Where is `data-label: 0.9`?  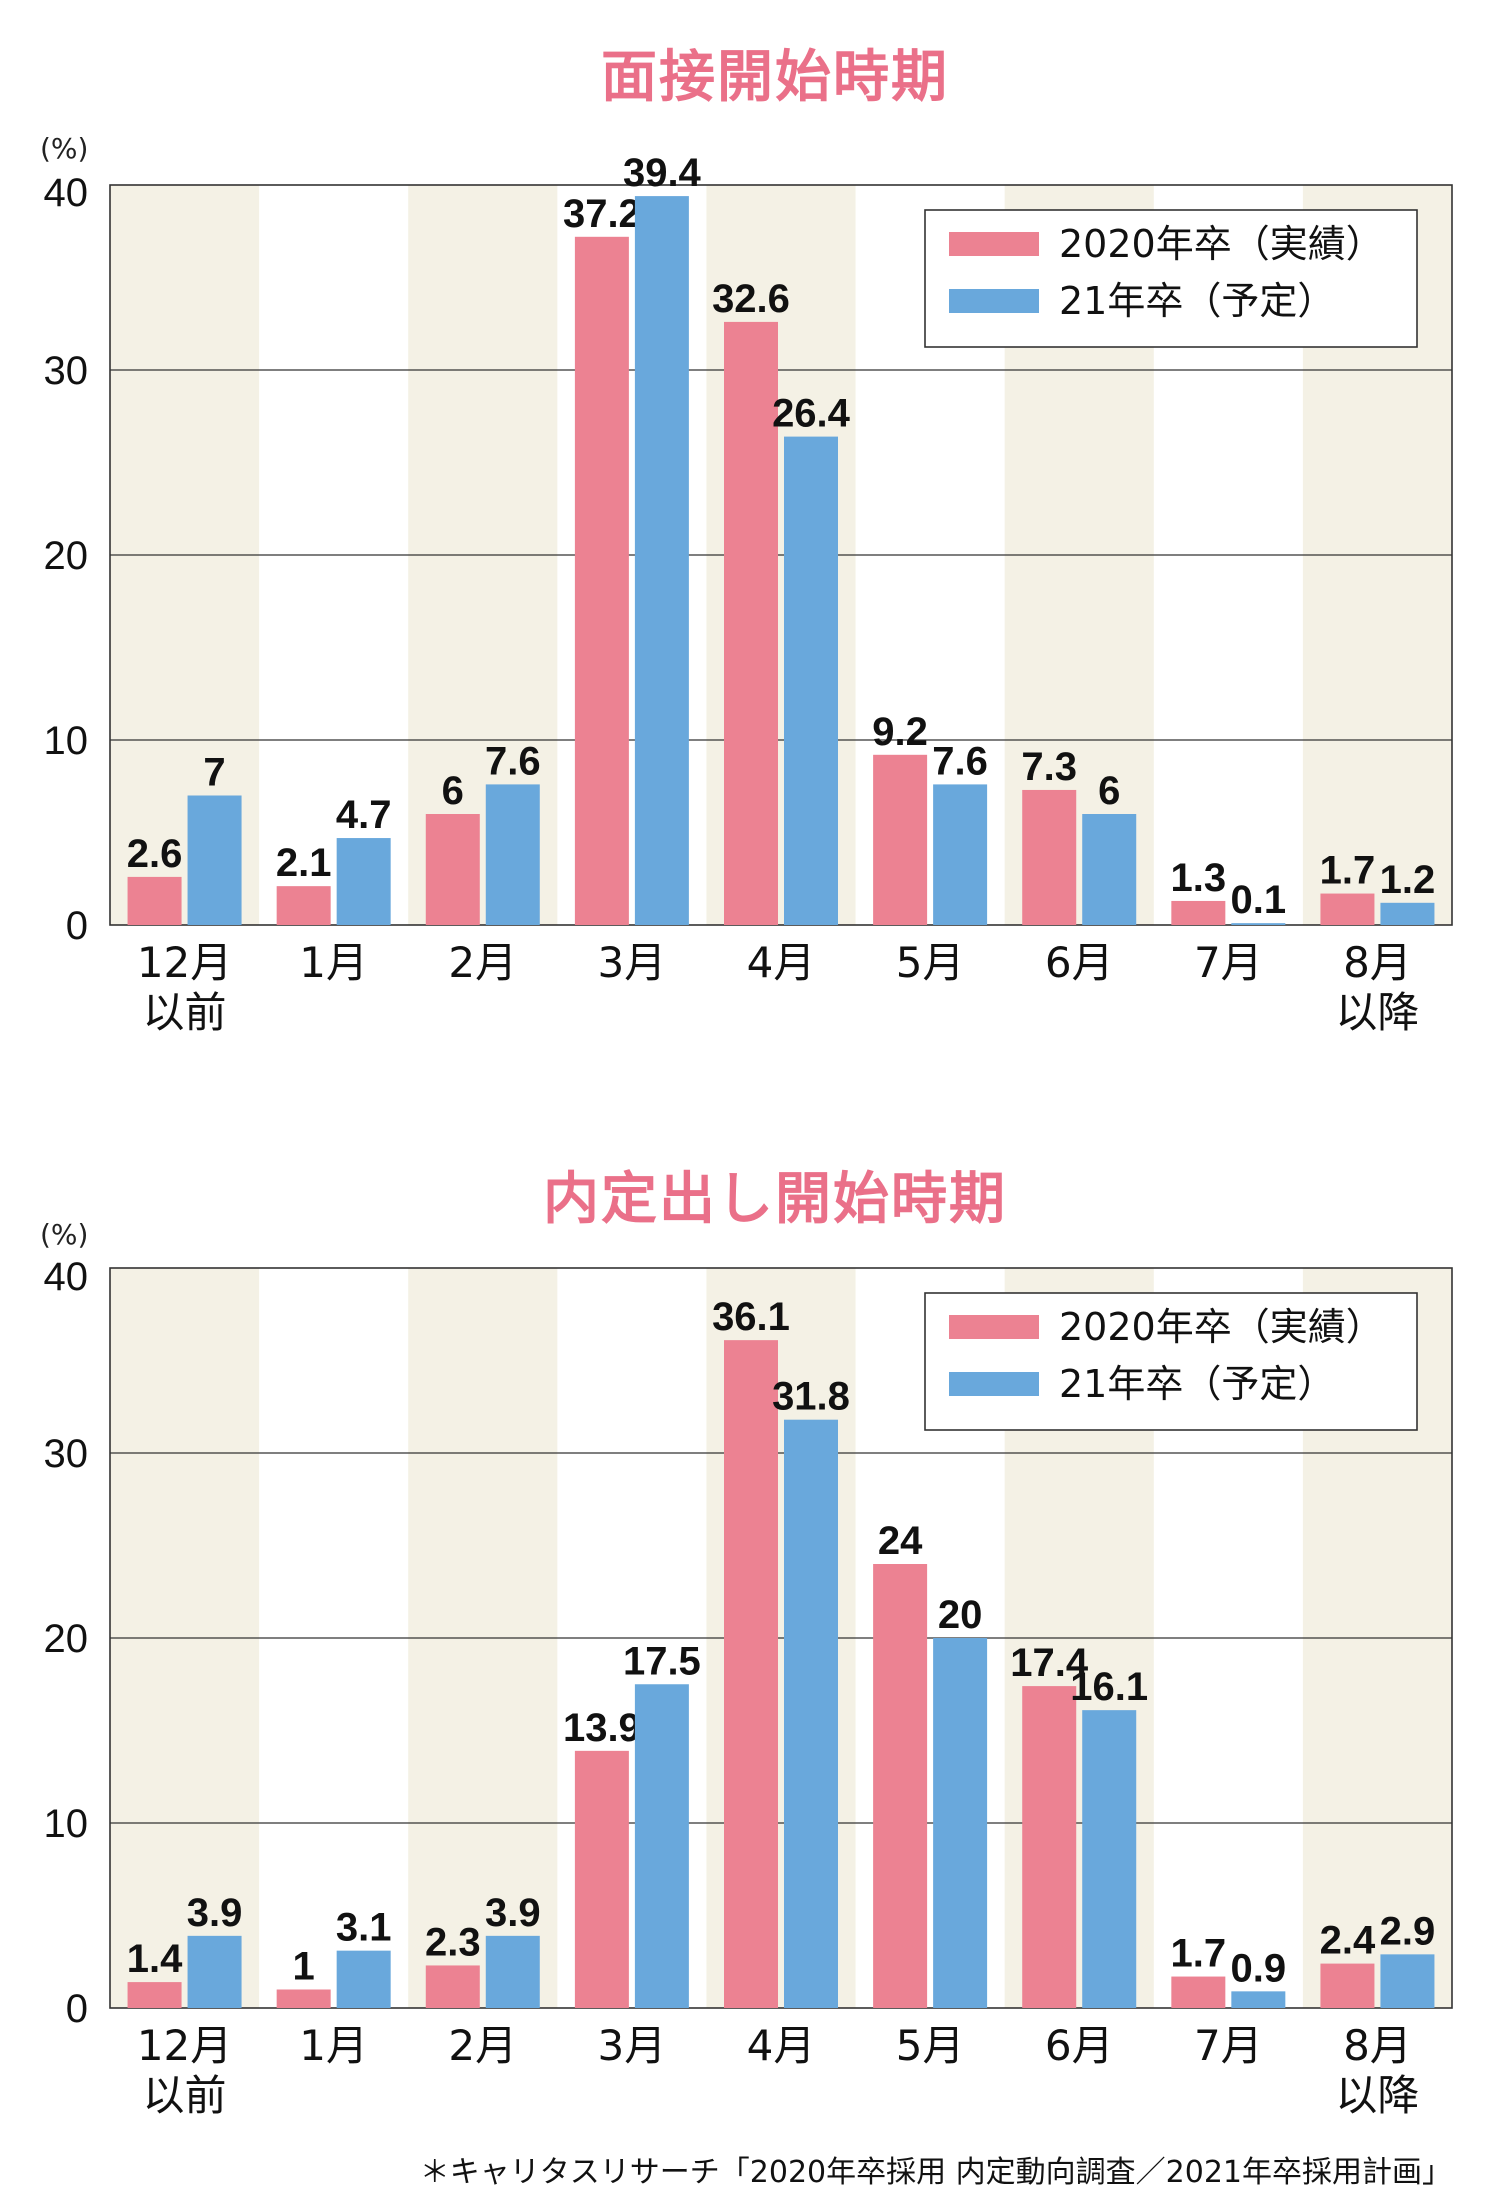 data-label: 0.9 is located at coordinates (1259, 1968).